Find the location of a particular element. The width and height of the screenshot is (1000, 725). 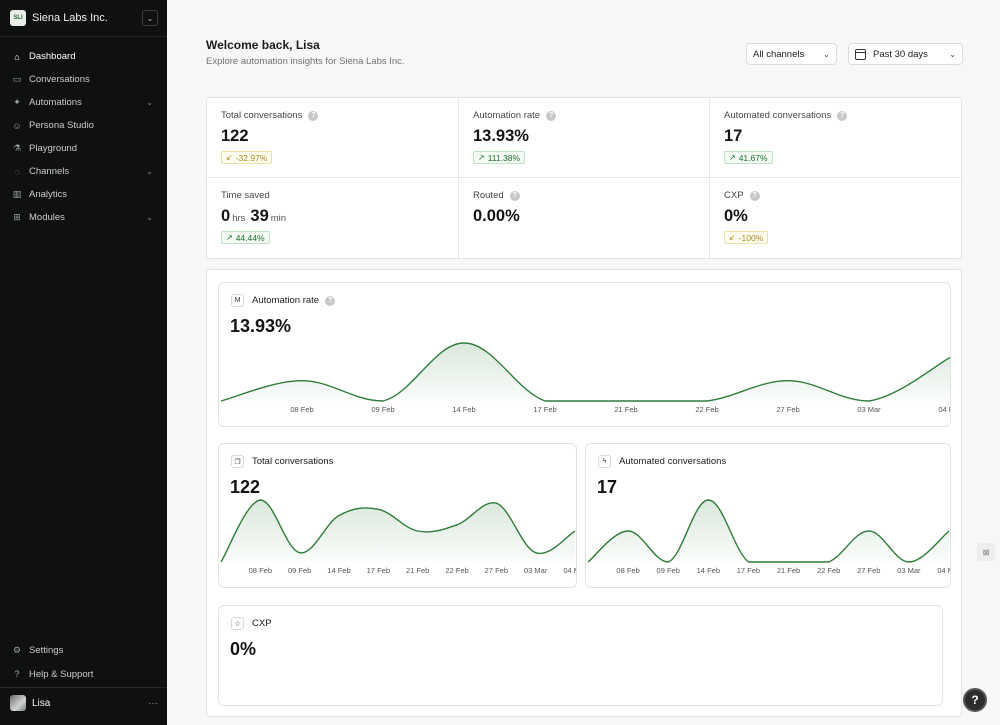

x-tick-label: 17 Feb is located at coordinates (378, 570).